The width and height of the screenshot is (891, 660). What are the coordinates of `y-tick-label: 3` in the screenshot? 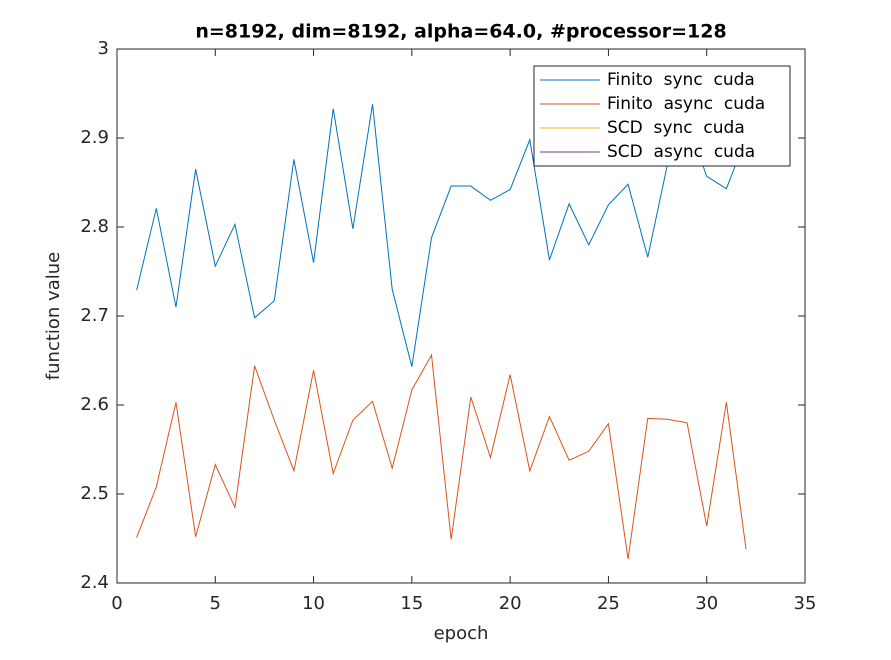 It's located at (103, 48).